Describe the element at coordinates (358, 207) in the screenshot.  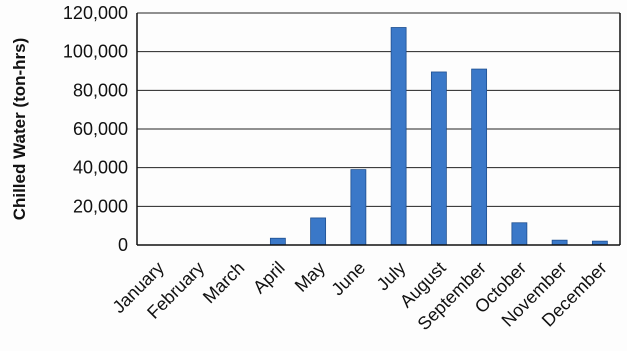
I see `bar-june` at that location.